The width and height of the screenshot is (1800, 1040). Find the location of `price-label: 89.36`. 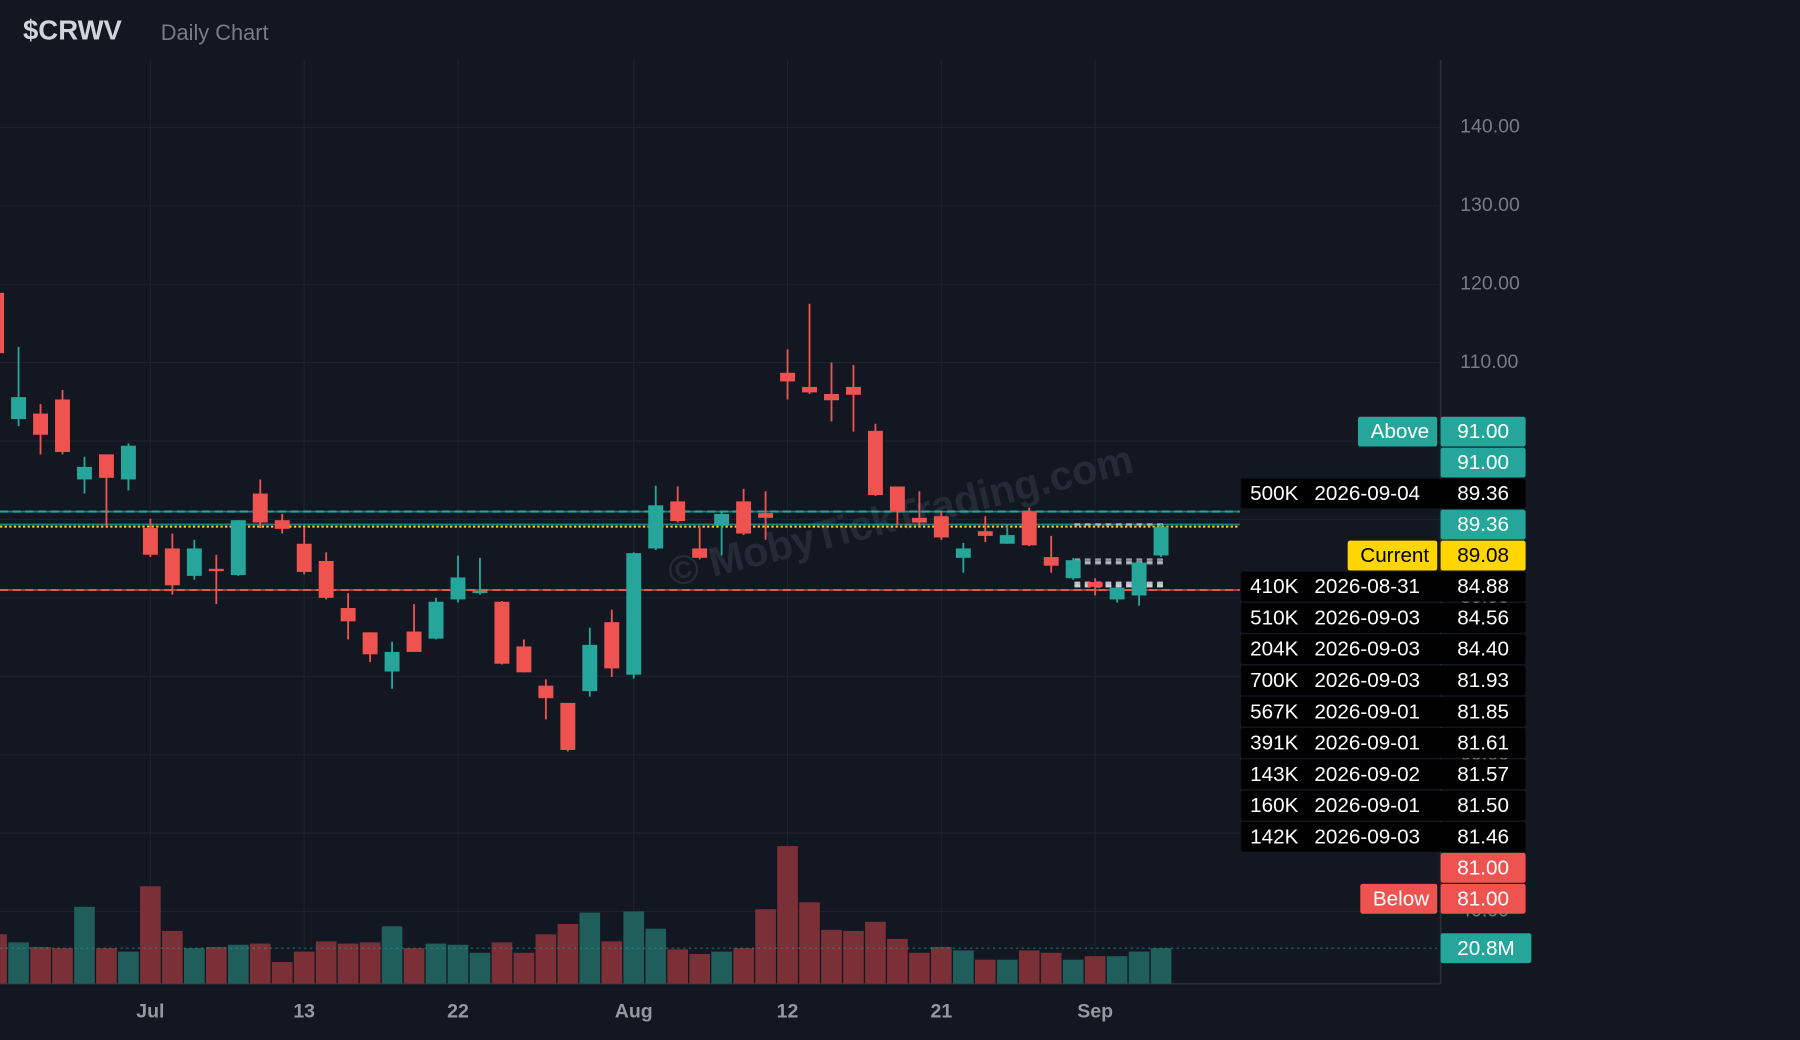

price-label: 89.36 is located at coordinates (1483, 524).